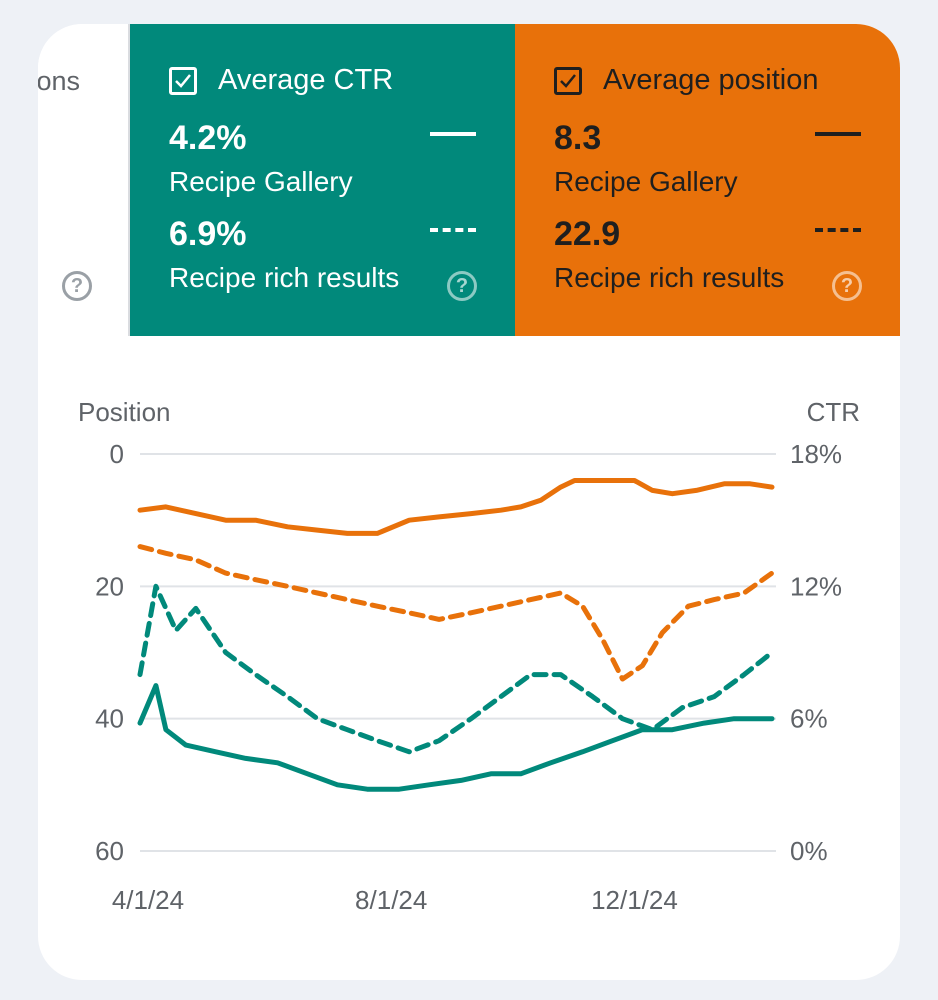 The height and width of the screenshot is (1000, 938). I want to click on right-axis-label: CTR, so click(833, 412).